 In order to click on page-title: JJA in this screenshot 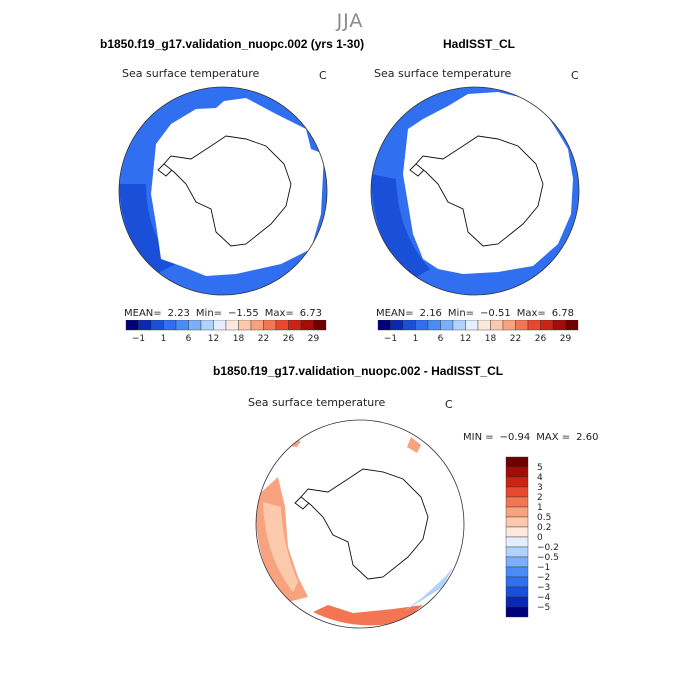, I will do `click(350, 21)`.